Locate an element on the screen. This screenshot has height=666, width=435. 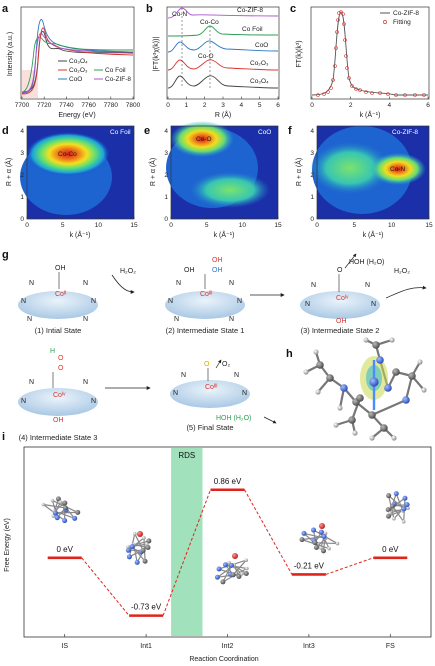
state-5-n4: N is located at coordinates (244, 393).